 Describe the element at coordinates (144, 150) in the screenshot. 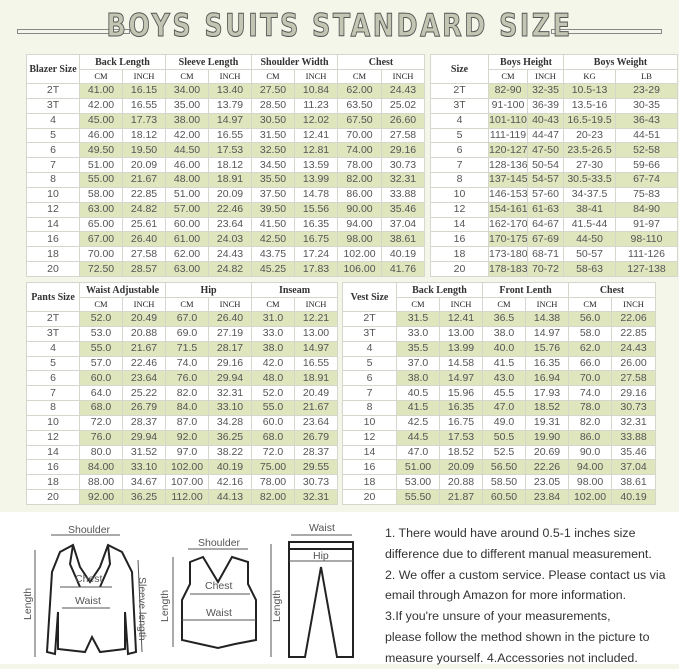

I see `value-cell: 19.50` at that location.